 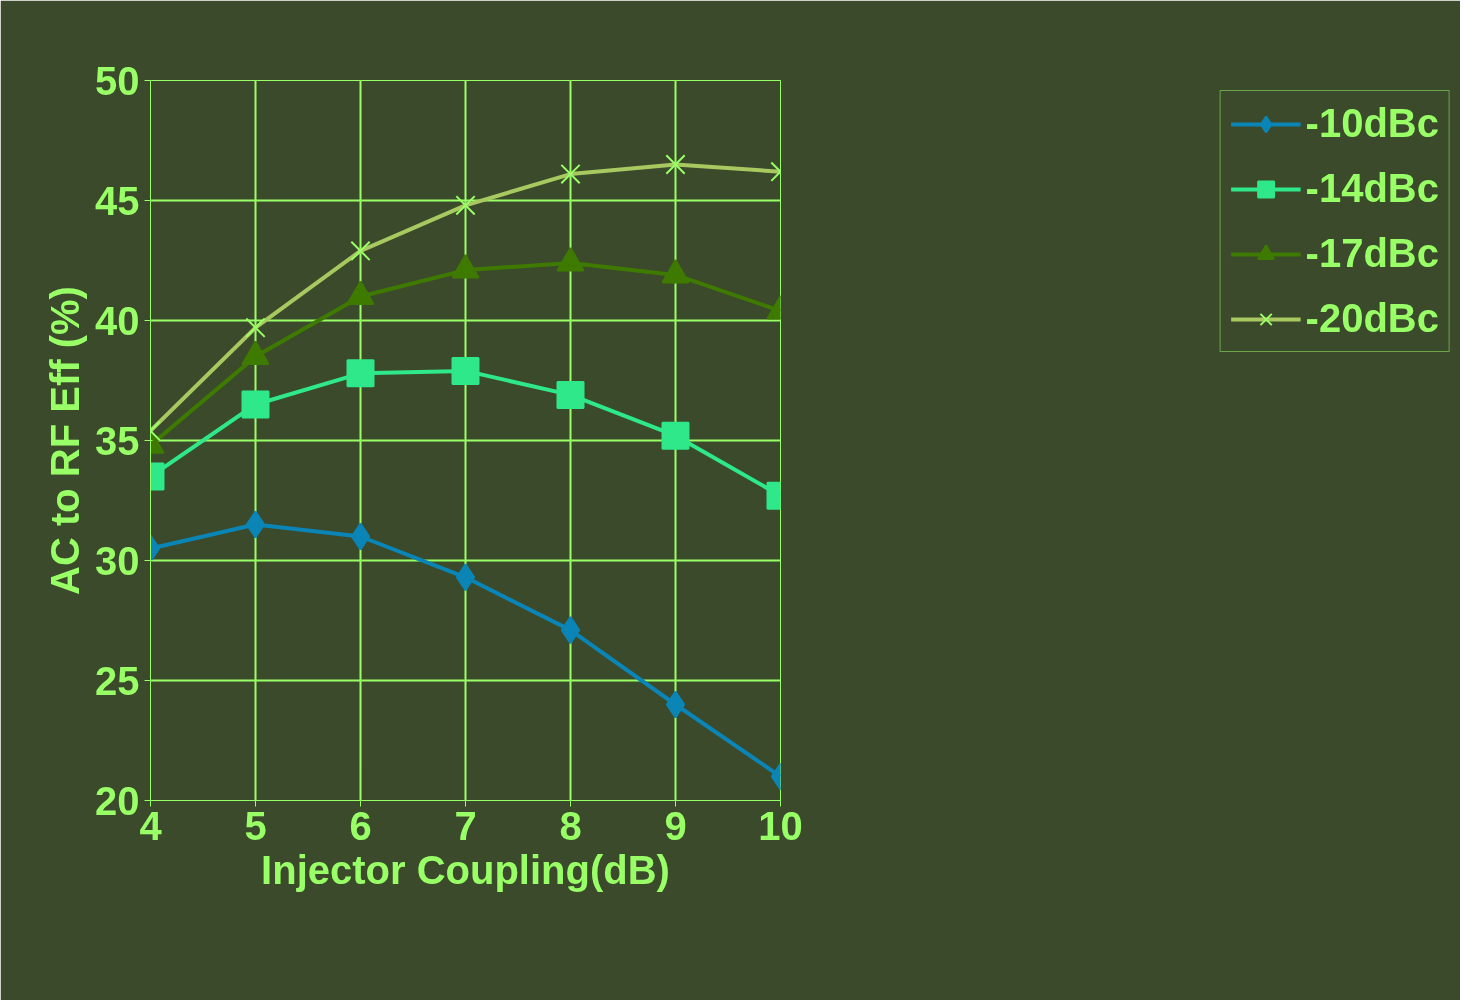 I want to click on x-tick-label: 6, so click(x=360, y=825).